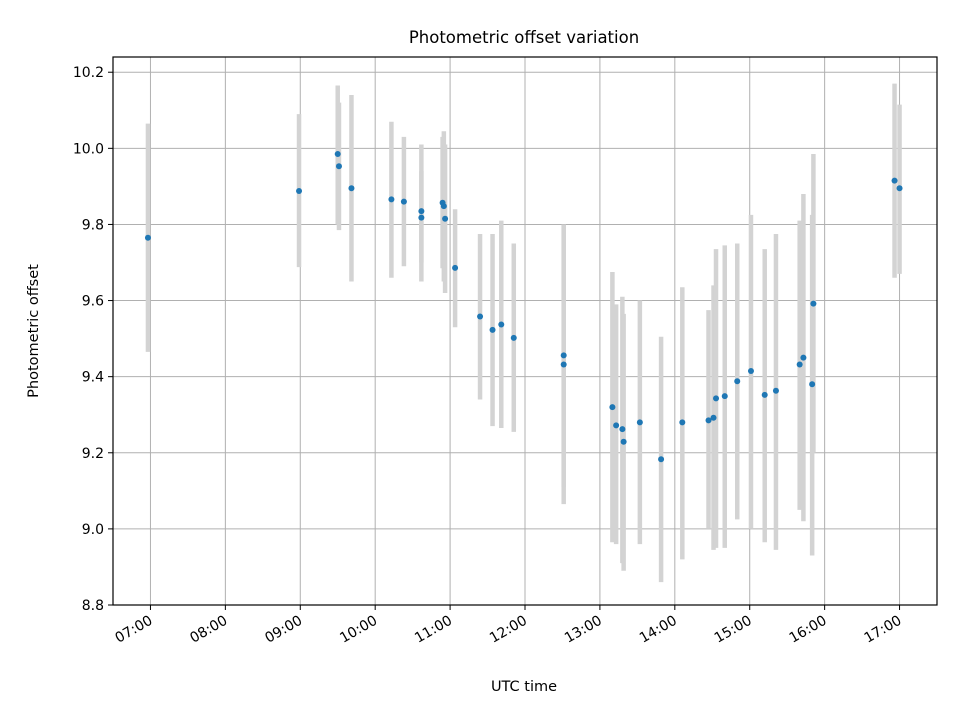 This screenshot has height=720, width=960. What do you see at coordinates (88, 149) in the screenshot?
I see `y-tick-label: 10.0` at bounding box center [88, 149].